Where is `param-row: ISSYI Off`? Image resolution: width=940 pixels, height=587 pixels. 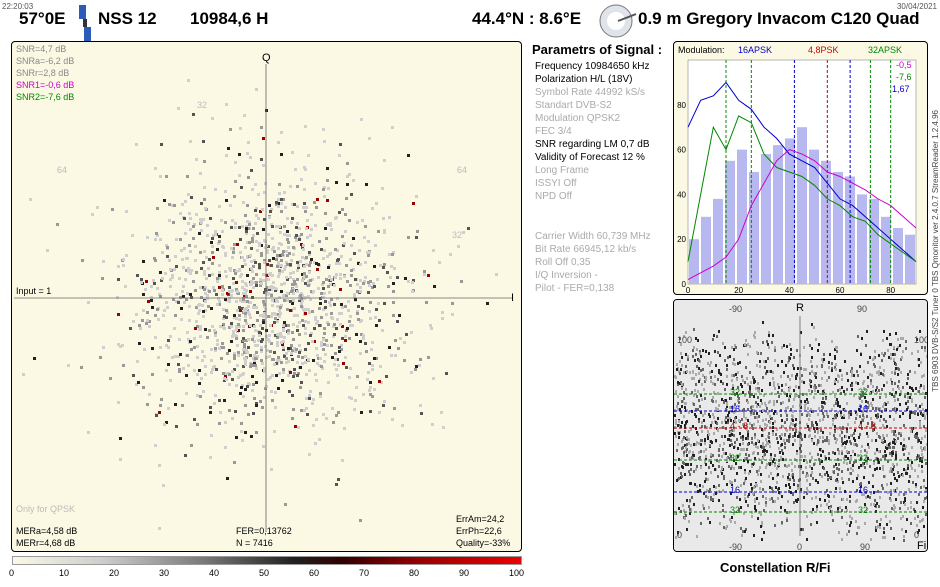 param-row: ISSYI Off is located at coordinates (556, 183).